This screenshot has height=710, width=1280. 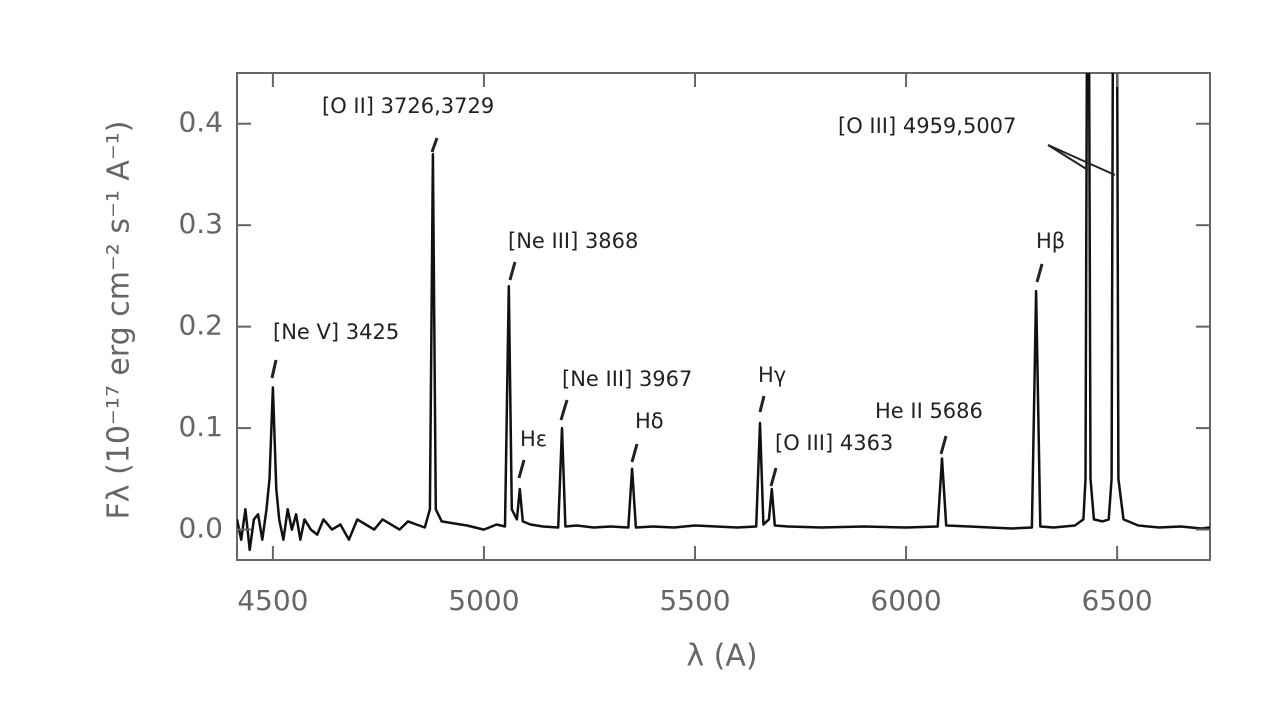 What do you see at coordinates (721, 656) in the screenshot?
I see `x-axis-label: λ (A)` at bounding box center [721, 656].